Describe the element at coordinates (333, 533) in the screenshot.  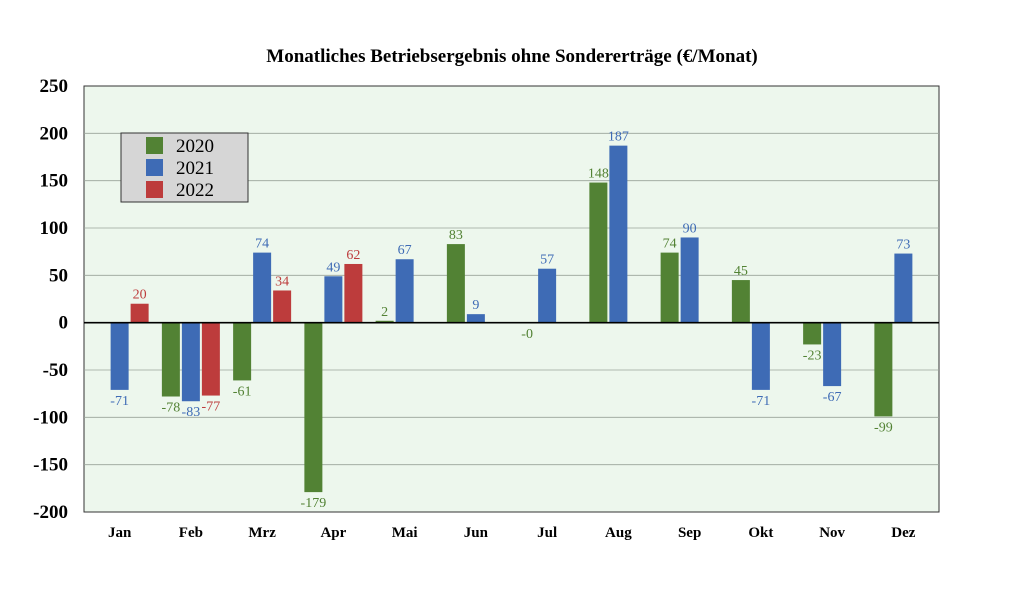
I see `x-tick-label: Apr` at that location.